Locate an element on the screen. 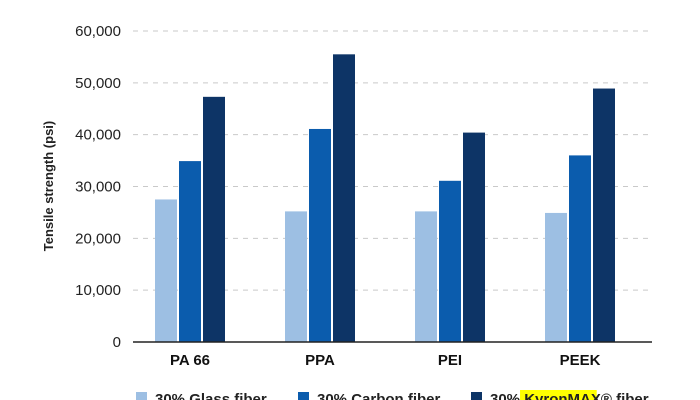  y-tick-label: 60,000 is located at coordinates (98, 31).